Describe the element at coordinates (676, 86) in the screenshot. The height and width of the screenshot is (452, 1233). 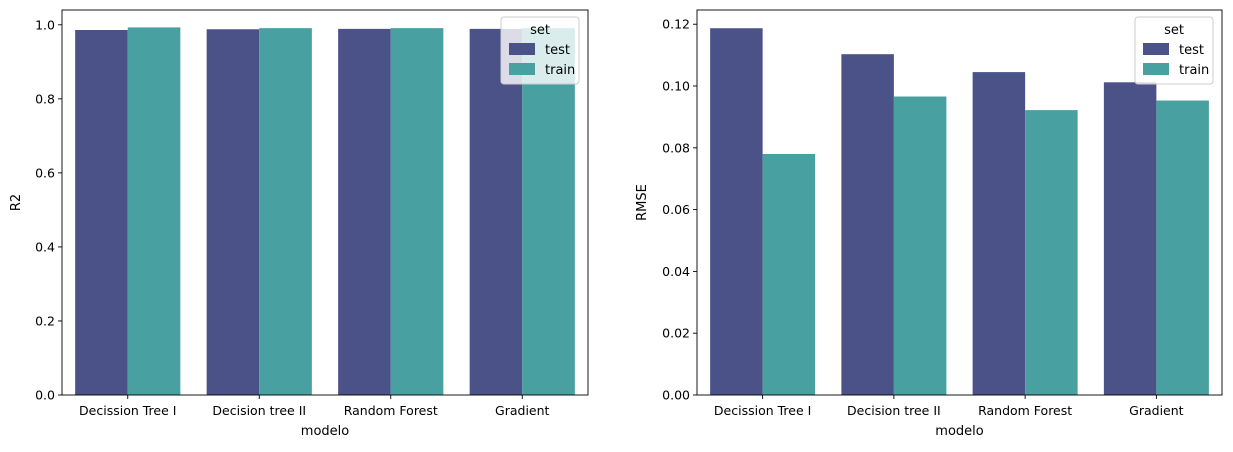
I see `y-tick-label: 0.10` at that location.